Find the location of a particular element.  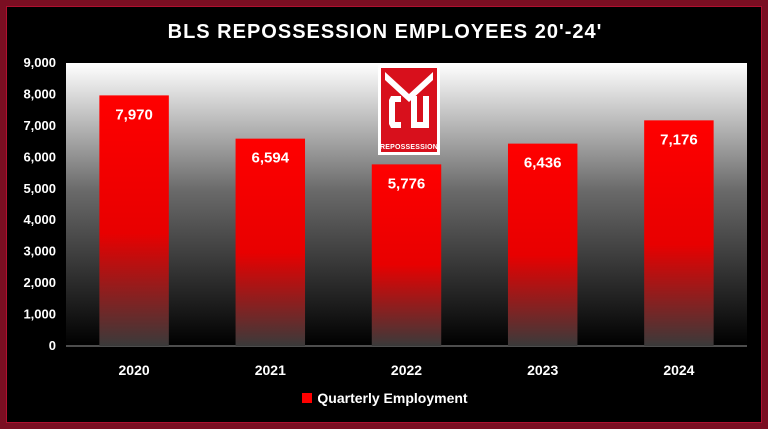

x-tick-label: 2024 is located at coordinates (678, 370).